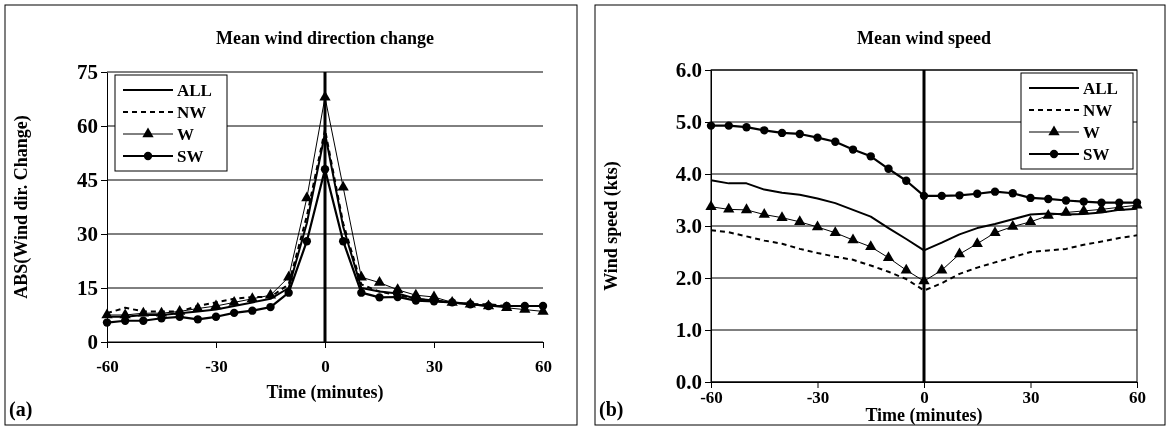 The height and width of the screenshot is (433, 1172). Describe the element at coordinates (688, 330) in the screenshot. I see `y-tick-label: 1.0` at that location.